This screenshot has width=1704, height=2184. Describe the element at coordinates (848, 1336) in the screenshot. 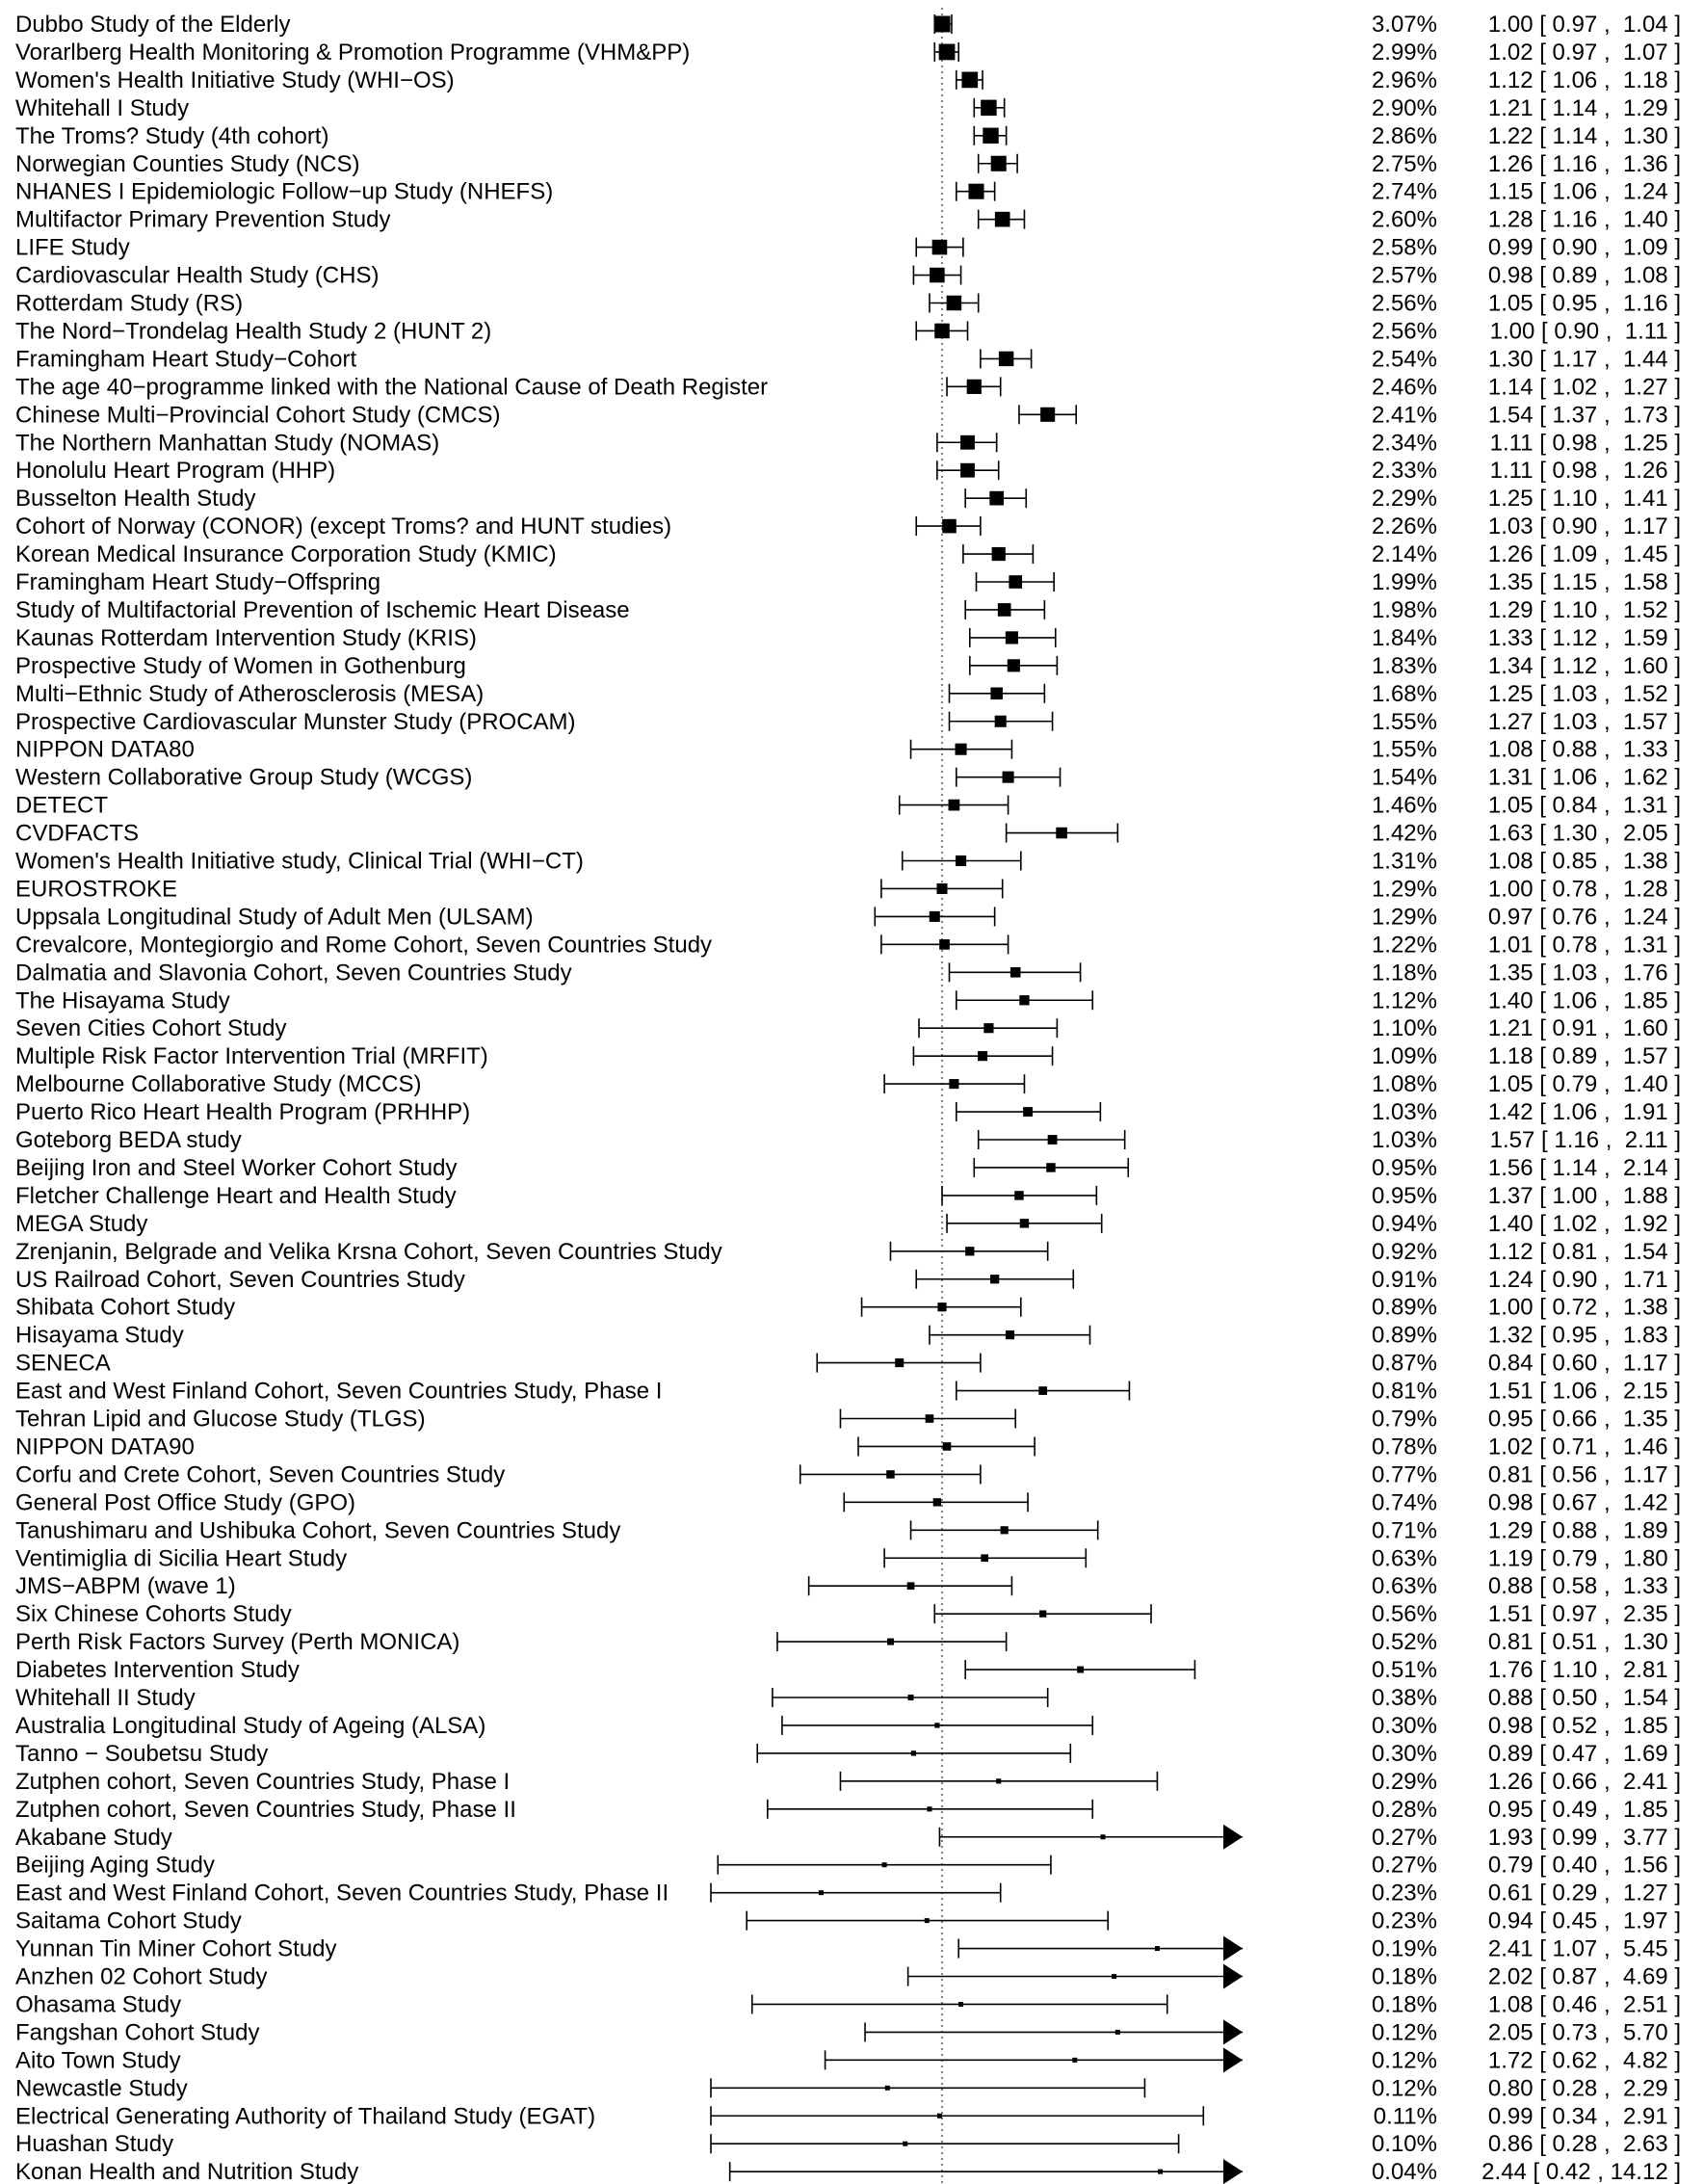

I see `study-row: Hisayama Study 0.89% 1.32 [ 0.95 , 1.83 ]` at that location.